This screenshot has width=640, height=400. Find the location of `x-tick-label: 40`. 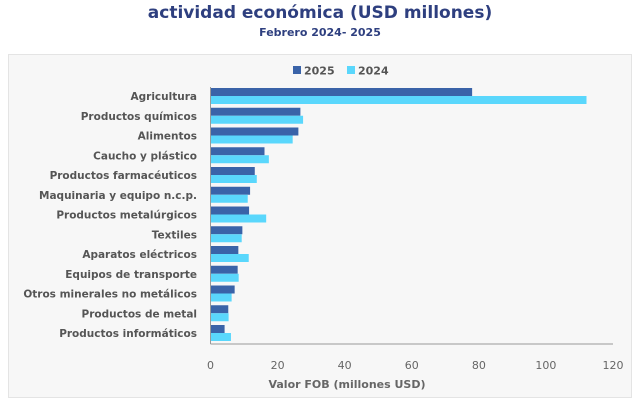

x-tick-label: 40 is located at coordinates (345, 365).